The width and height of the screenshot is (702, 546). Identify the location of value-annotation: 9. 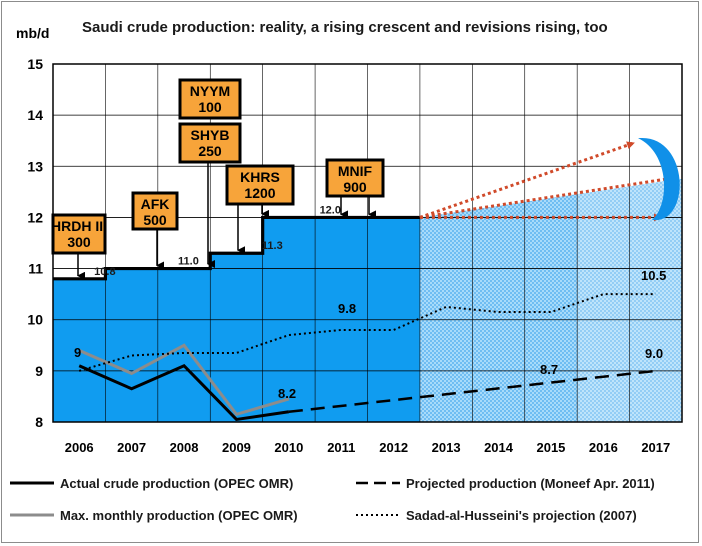
(77, 352).